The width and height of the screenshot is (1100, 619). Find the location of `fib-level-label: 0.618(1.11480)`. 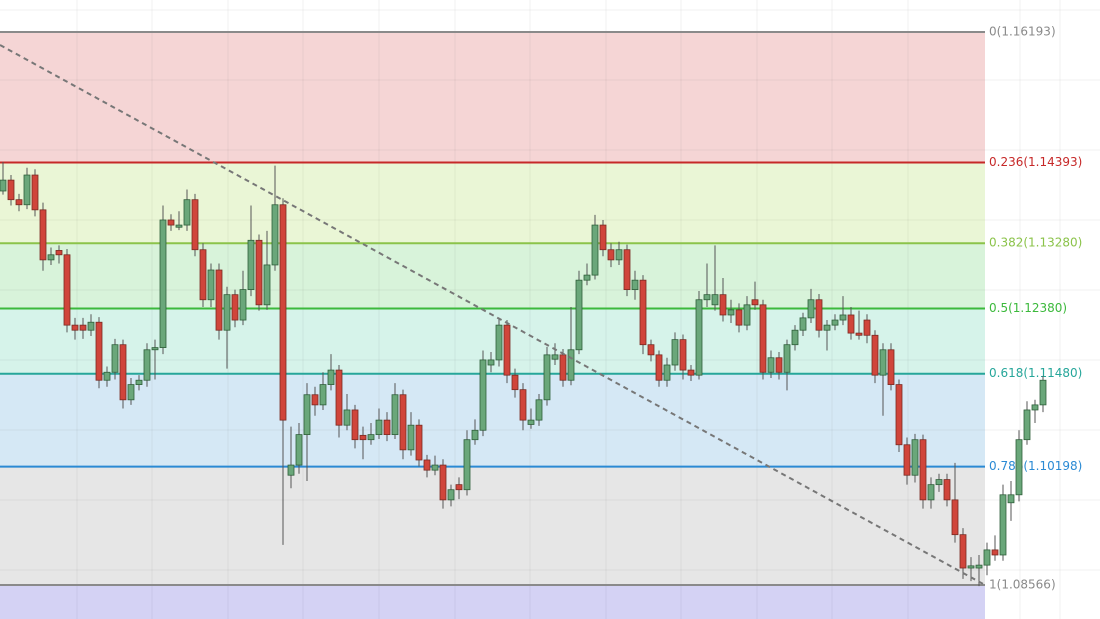

fib-level-label: 0.618(1.11480) is located at coordinates (1035, 373).